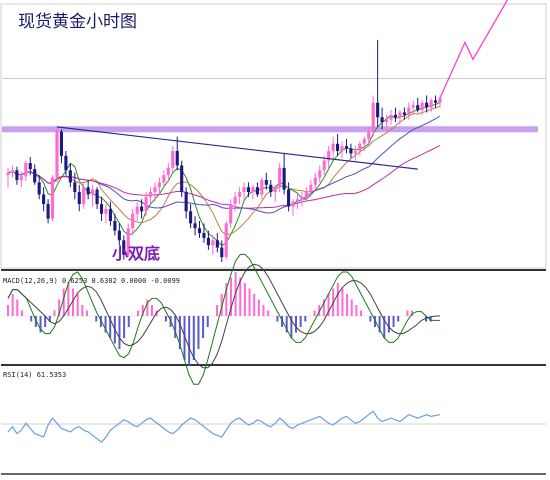 Image resolution: width=550 pixels, height=480 pixels. What do you see at coordinates (474, 49) in the screenshot?
I see `projection-arrow-path` at bounding box center [474, 49].